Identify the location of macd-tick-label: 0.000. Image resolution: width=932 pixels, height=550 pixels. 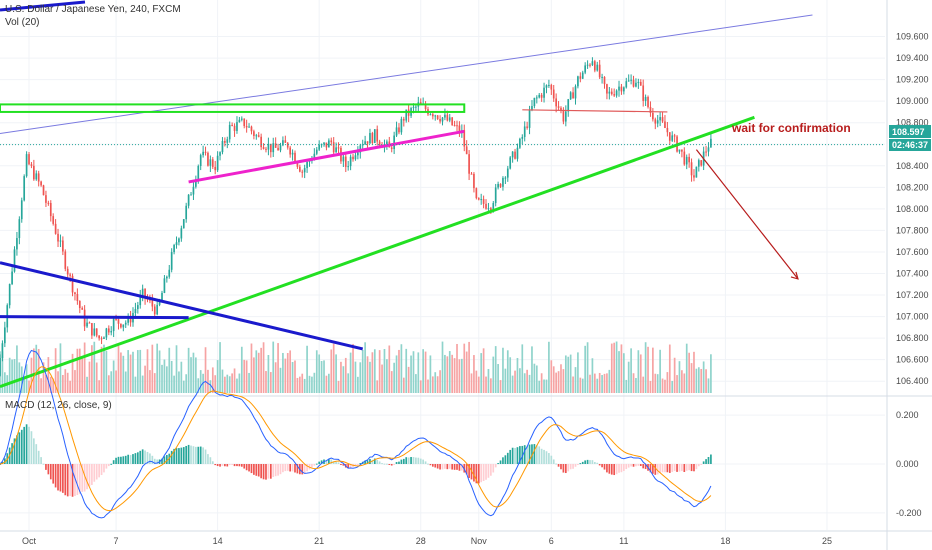
(907, 464).